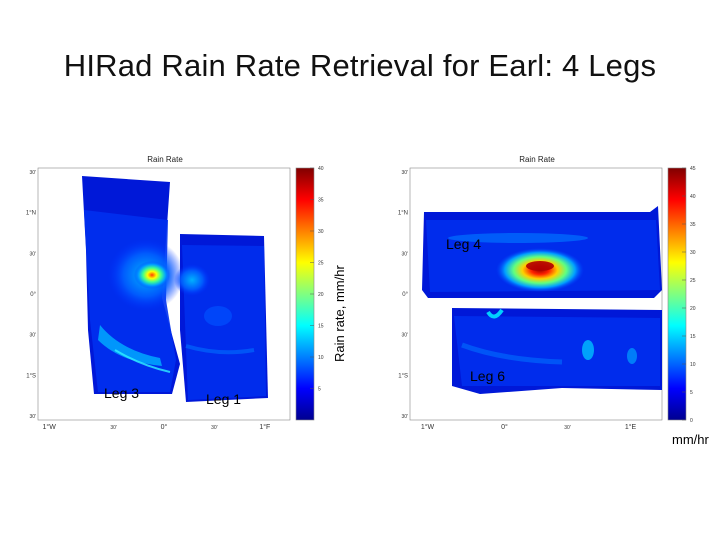 The image size is (720, 540). Describe the element at coordinates (224, 399) in the screenshot. I see `leg-1-label: Leg 1` at that location.